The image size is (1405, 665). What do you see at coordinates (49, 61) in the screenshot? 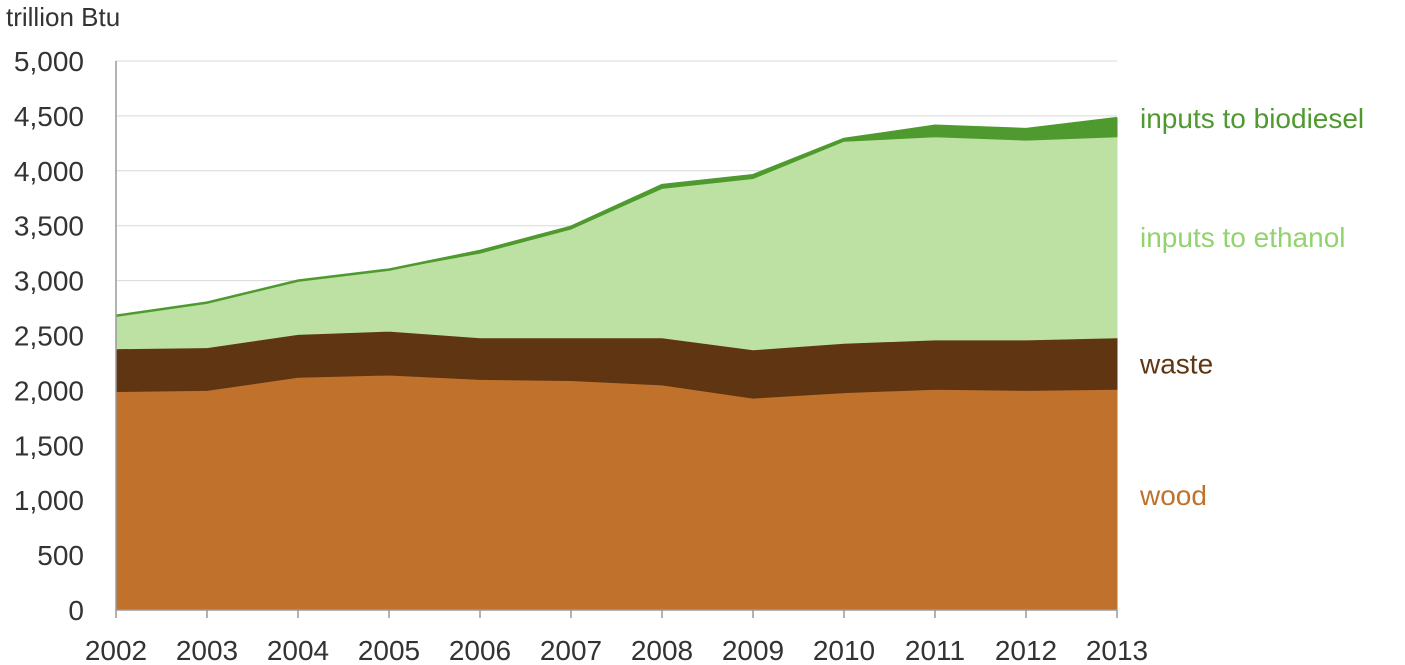
I see `y-tick-label: 5,000` at bounding box center [49, 61].